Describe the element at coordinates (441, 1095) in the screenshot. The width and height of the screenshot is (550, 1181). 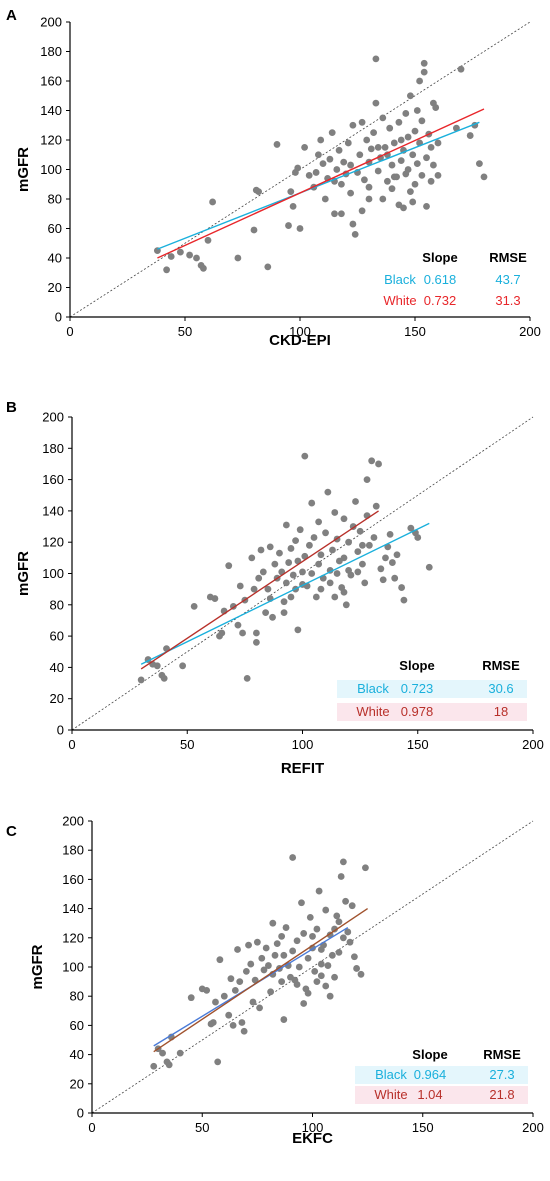
I see `table-row-bg` at that location.